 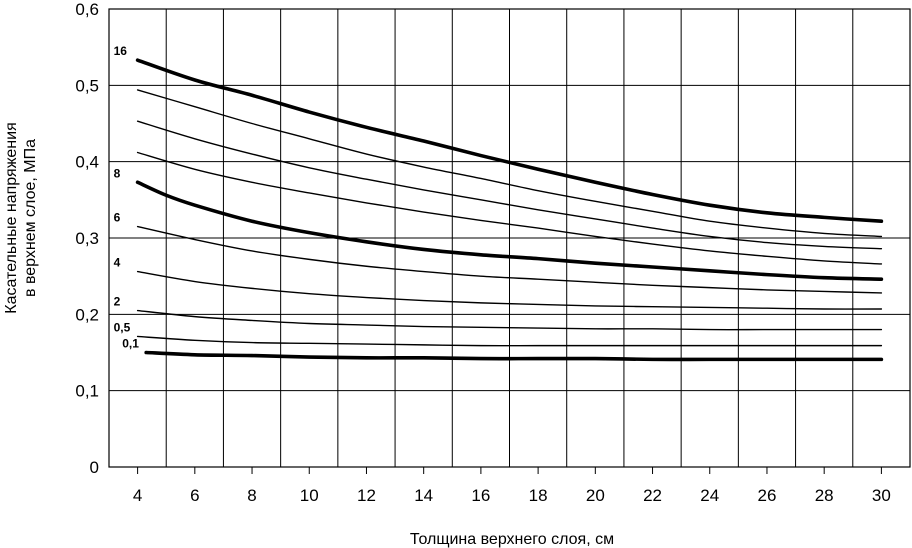 What do you see at coordinates (194, 495) in the screenshot?
I see `x-tick-label: 6` at bounding box center [194, 495].